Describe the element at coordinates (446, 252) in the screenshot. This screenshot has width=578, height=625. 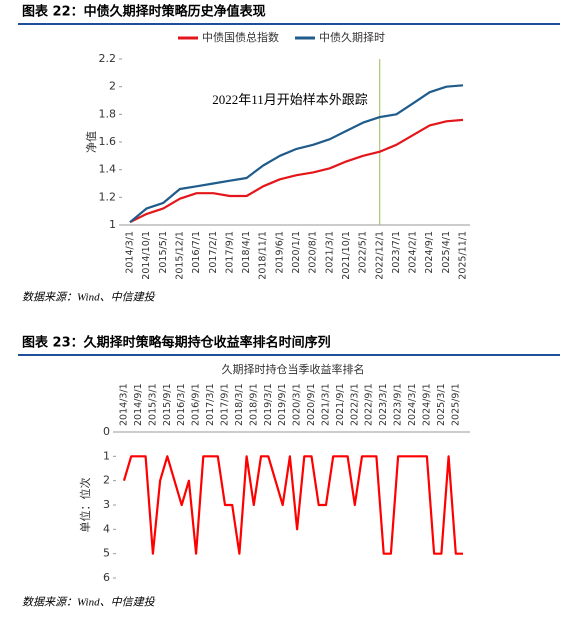
I see `x-tick-label: 2025/4/1` at that location.